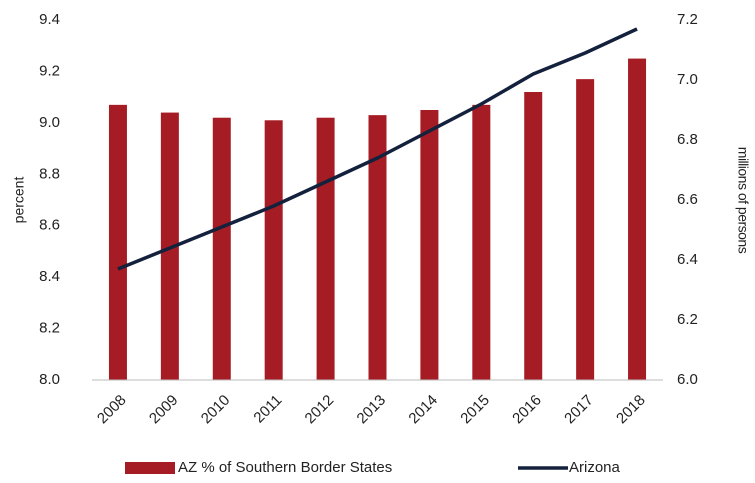 Image resolution: width=755 pixels, height=483 pixels. Describe the element at coordinates (49, 173) in the screenshot. I see `y-tick-label: 8.8` at that location.